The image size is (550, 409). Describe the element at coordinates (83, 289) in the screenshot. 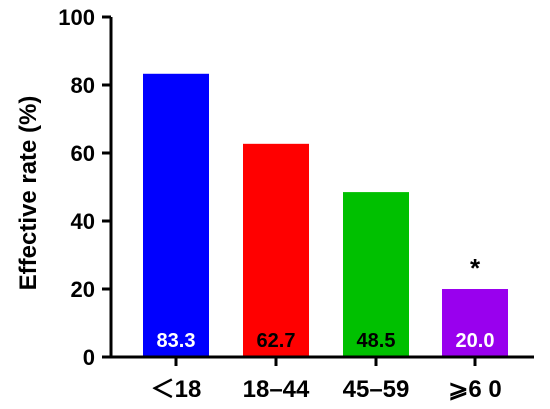

I see `y-tick-label: 20` at that location.